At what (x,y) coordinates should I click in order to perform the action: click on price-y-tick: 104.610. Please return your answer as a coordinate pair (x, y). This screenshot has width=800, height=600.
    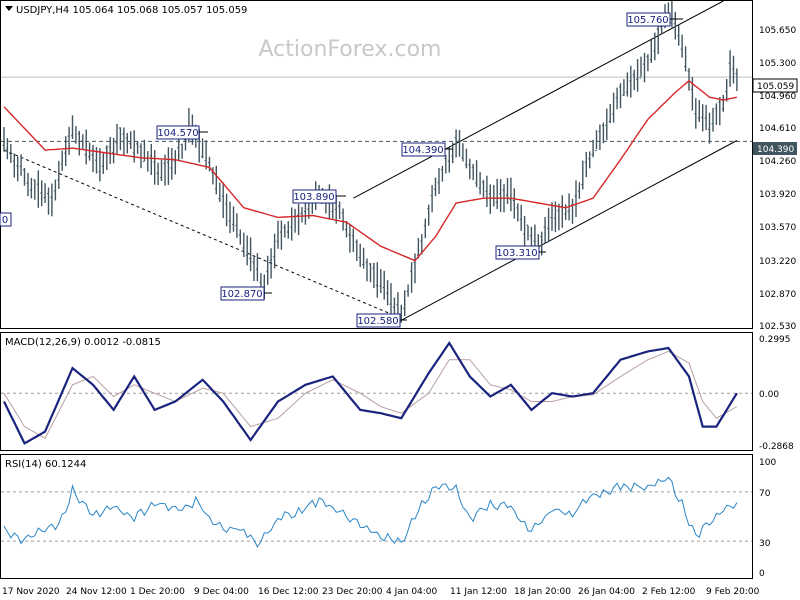
    Looking at the image, I should click on (777, 129).